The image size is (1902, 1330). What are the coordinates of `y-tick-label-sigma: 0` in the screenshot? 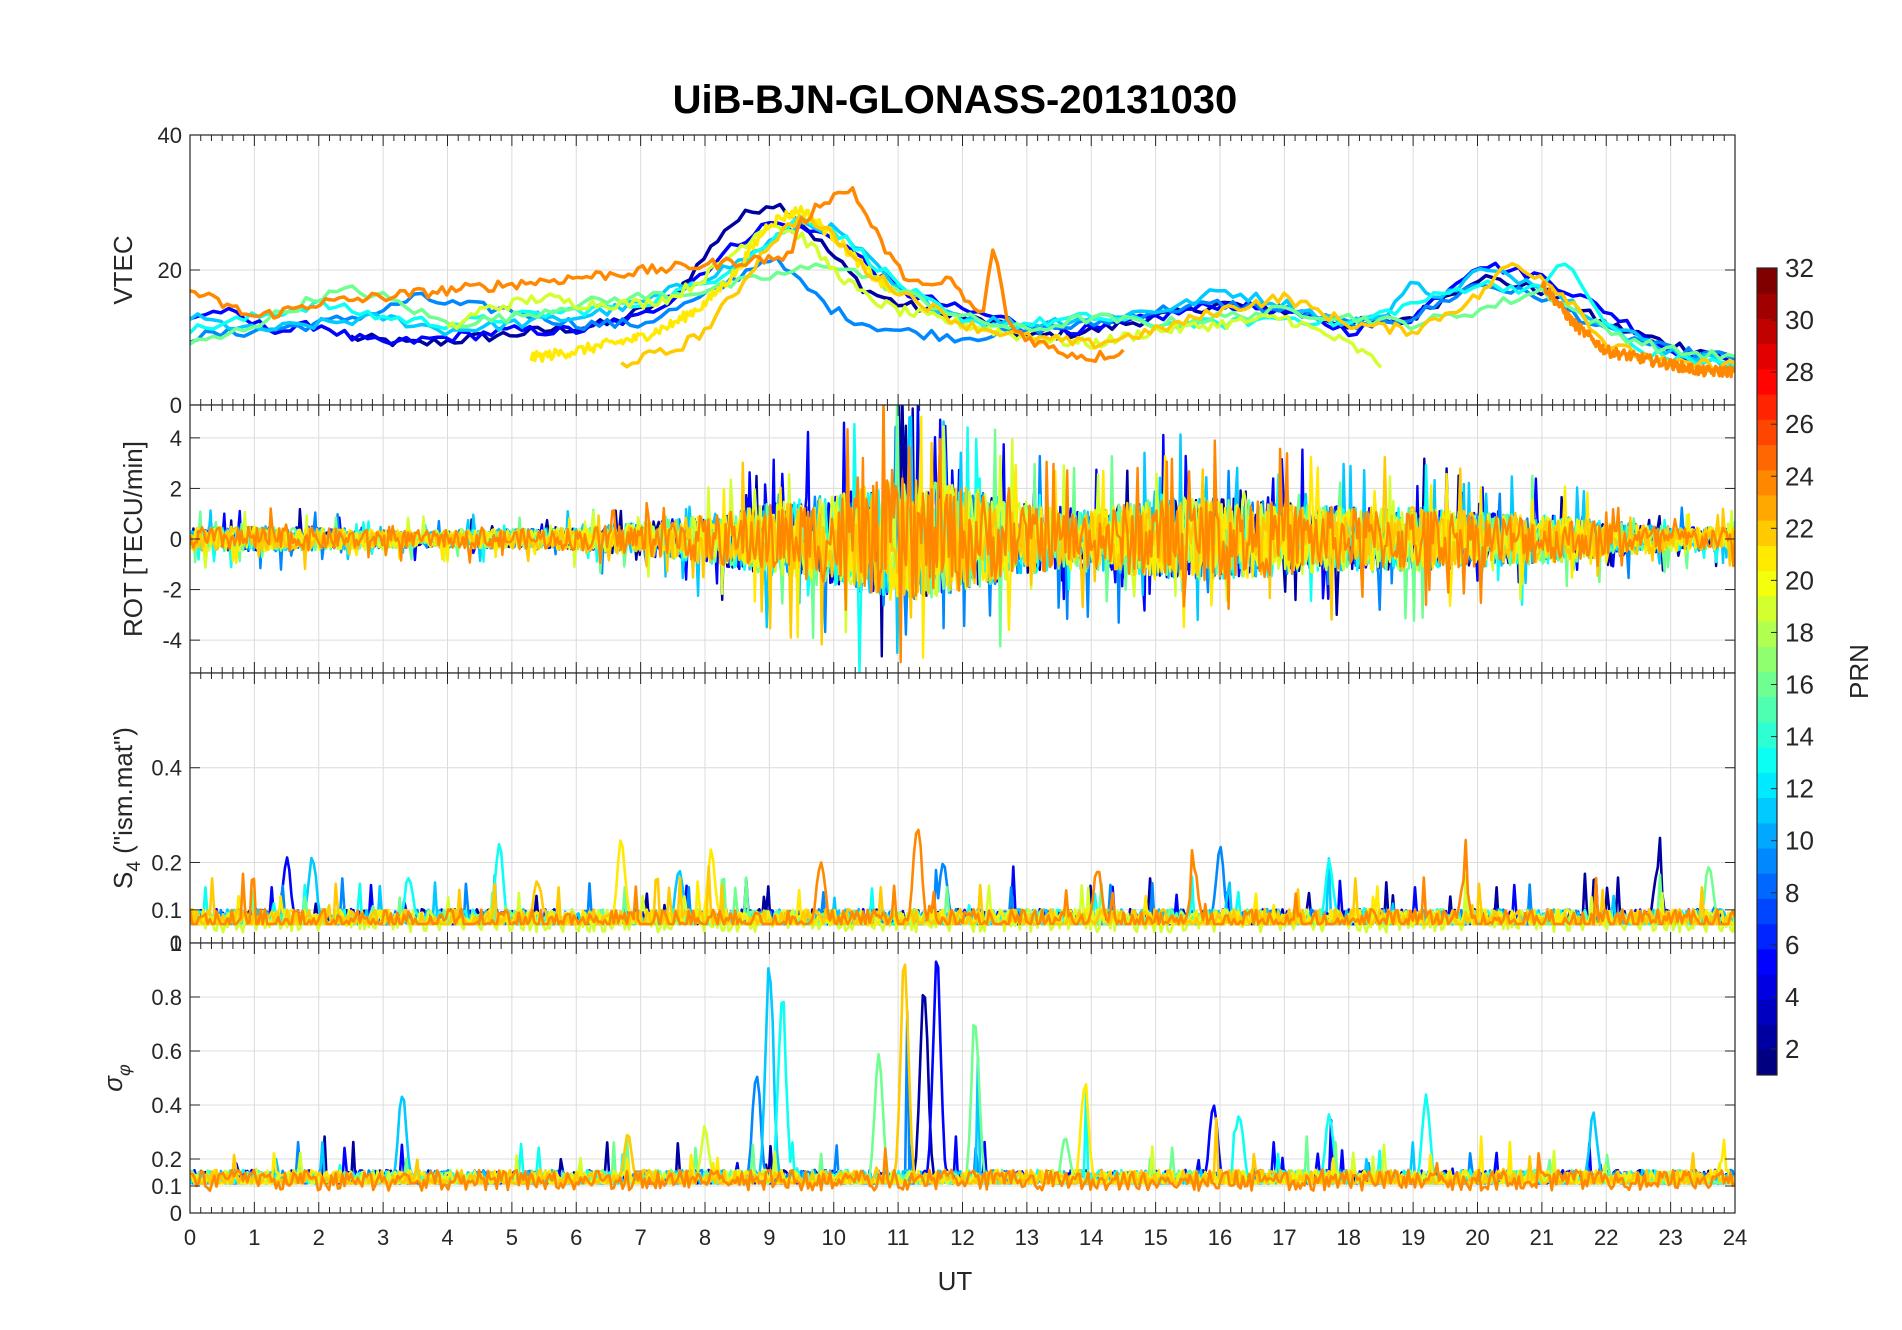 It's located at (176, 1213).